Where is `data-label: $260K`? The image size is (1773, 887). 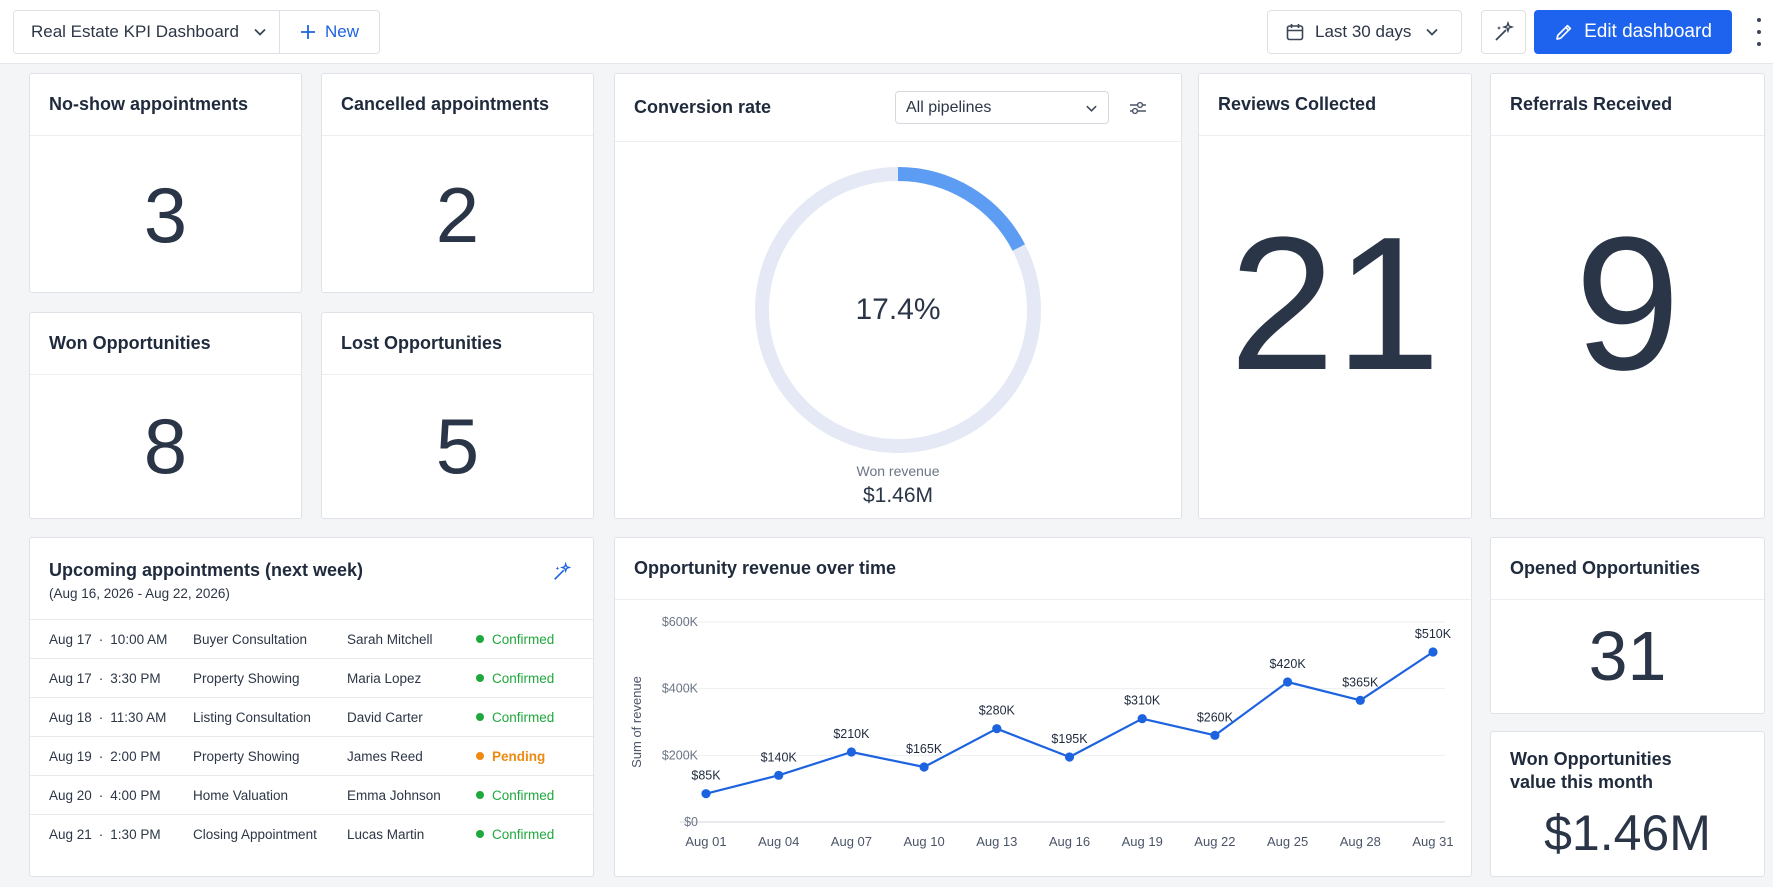 data-label: $260K is located at coordinates (1215, 717).